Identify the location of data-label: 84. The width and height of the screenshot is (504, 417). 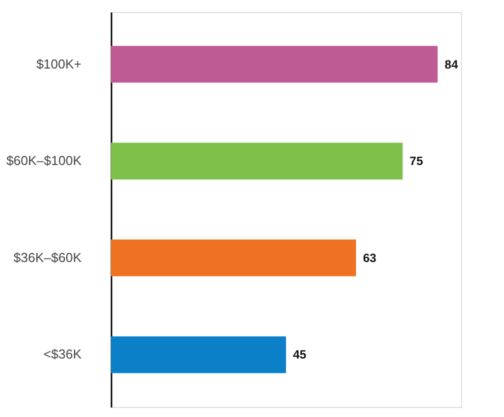
(451, 64).